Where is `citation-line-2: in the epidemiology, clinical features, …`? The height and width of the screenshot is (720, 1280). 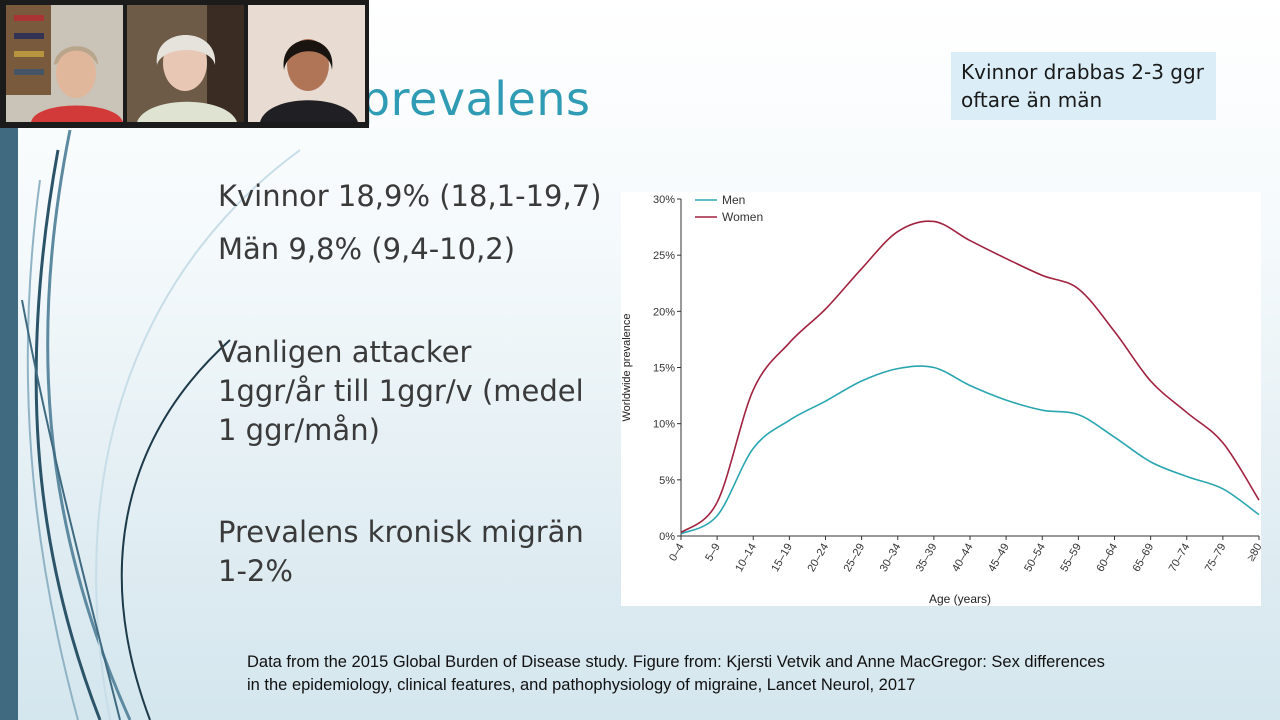 citation-line-2: in the epidemiology, clinical features, … is located at coordinates (581, 685).